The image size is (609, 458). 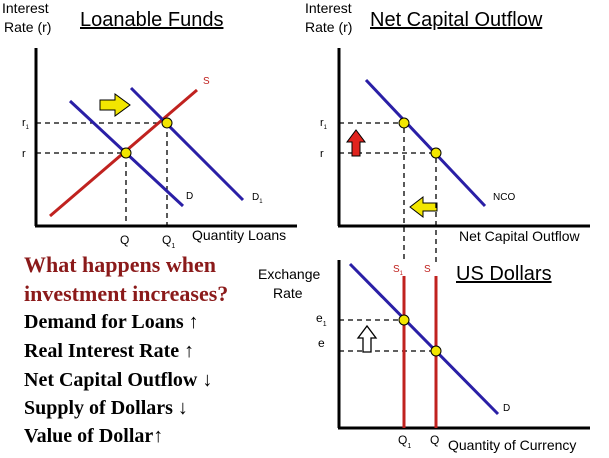 What do you see at coordinates (425, 143) in the screenshot?
I see `nco-curve` at bounding box center [425, 143].